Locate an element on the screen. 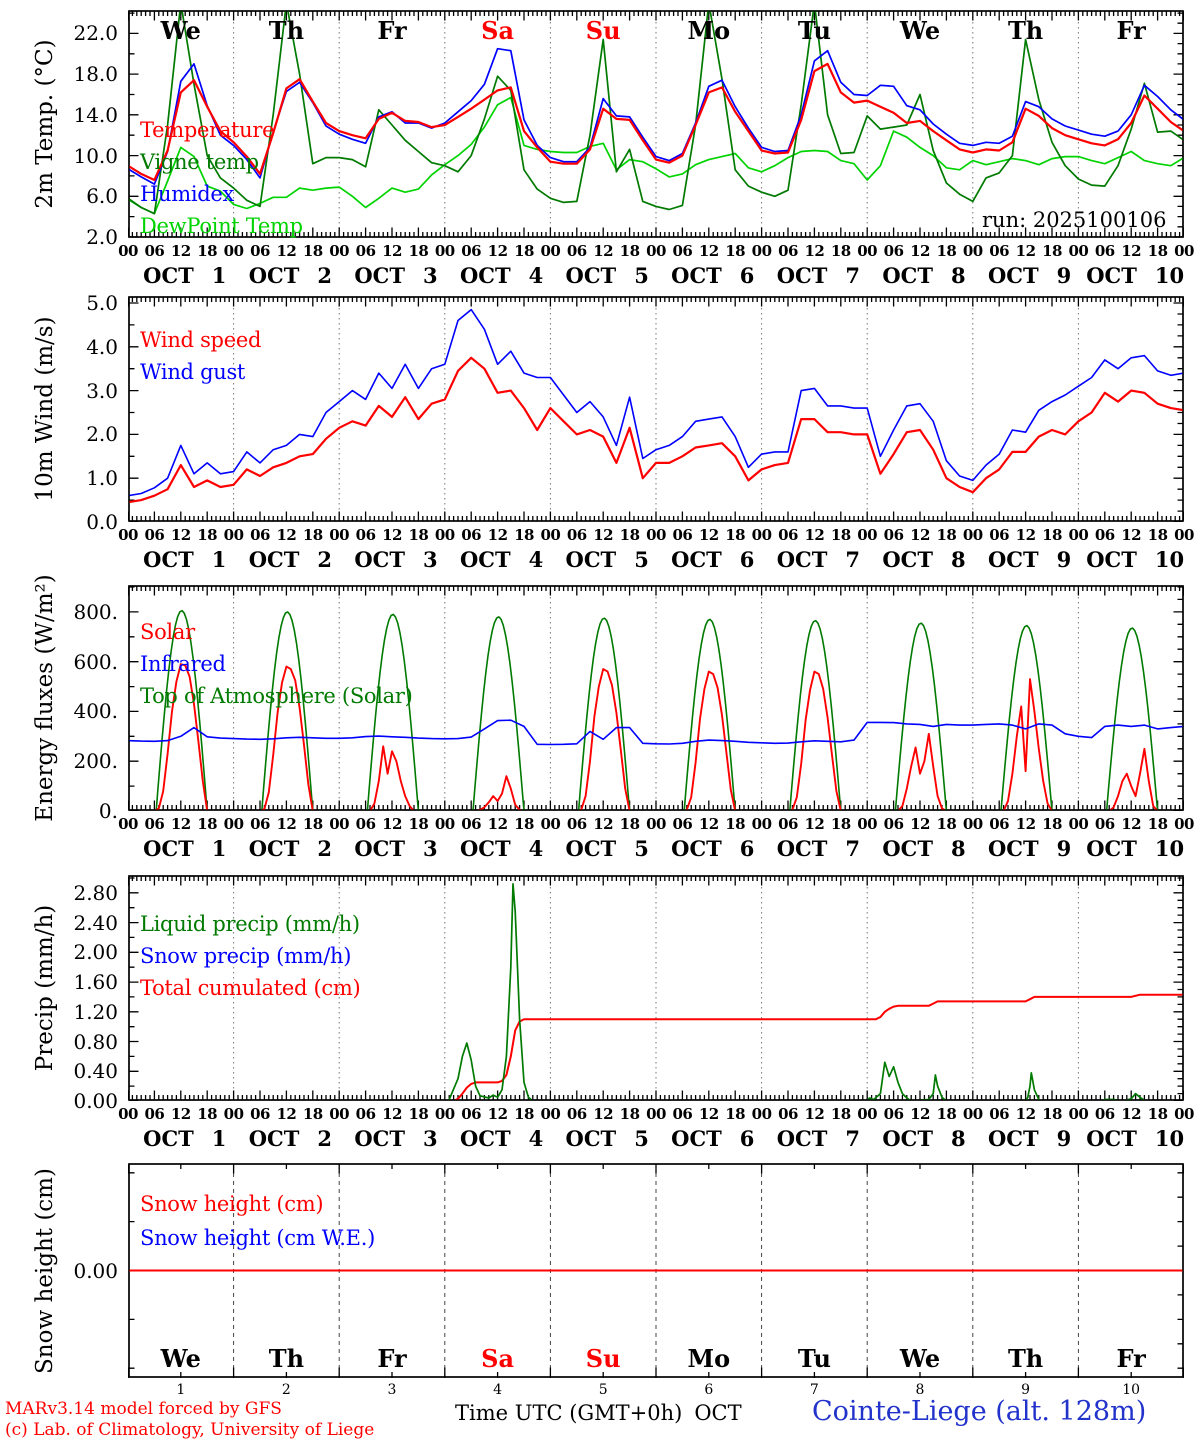  date-daynum: 8 is located at coordinates (958, 1138).